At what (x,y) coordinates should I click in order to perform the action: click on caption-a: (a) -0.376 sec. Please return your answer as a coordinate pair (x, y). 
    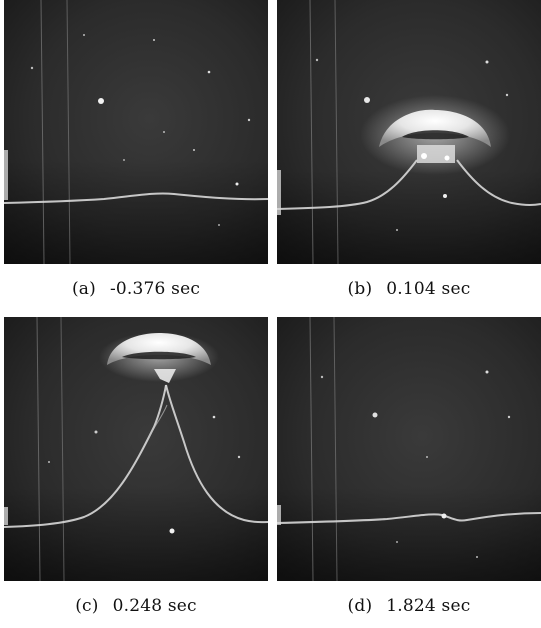
    Looking at the image, I should click on (136, 289).